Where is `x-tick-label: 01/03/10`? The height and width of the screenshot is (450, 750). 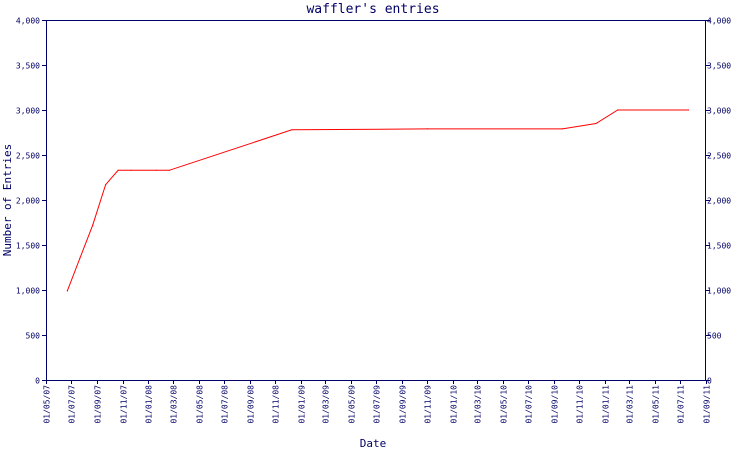
x-tick-label: 01/03/10 is located at coordinates (478, 404).